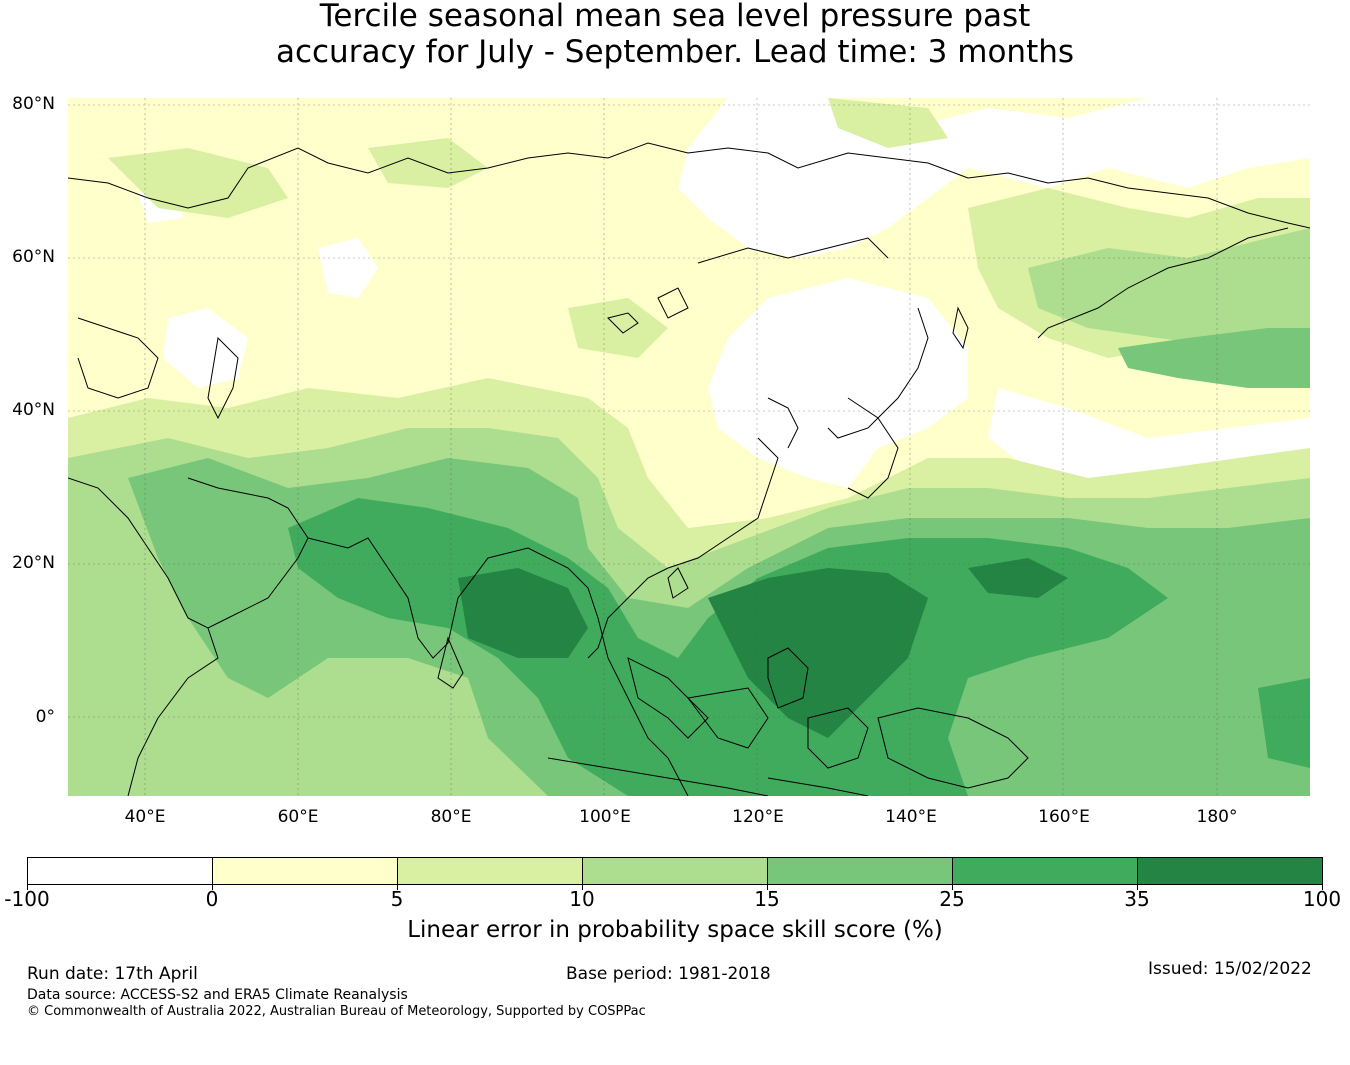 The height and width of the screenshot is (1065, 1350). Describe the element at coordinates (1064, 817) in the screenshot. I see `lon-label-160e: 160°E` at that location.